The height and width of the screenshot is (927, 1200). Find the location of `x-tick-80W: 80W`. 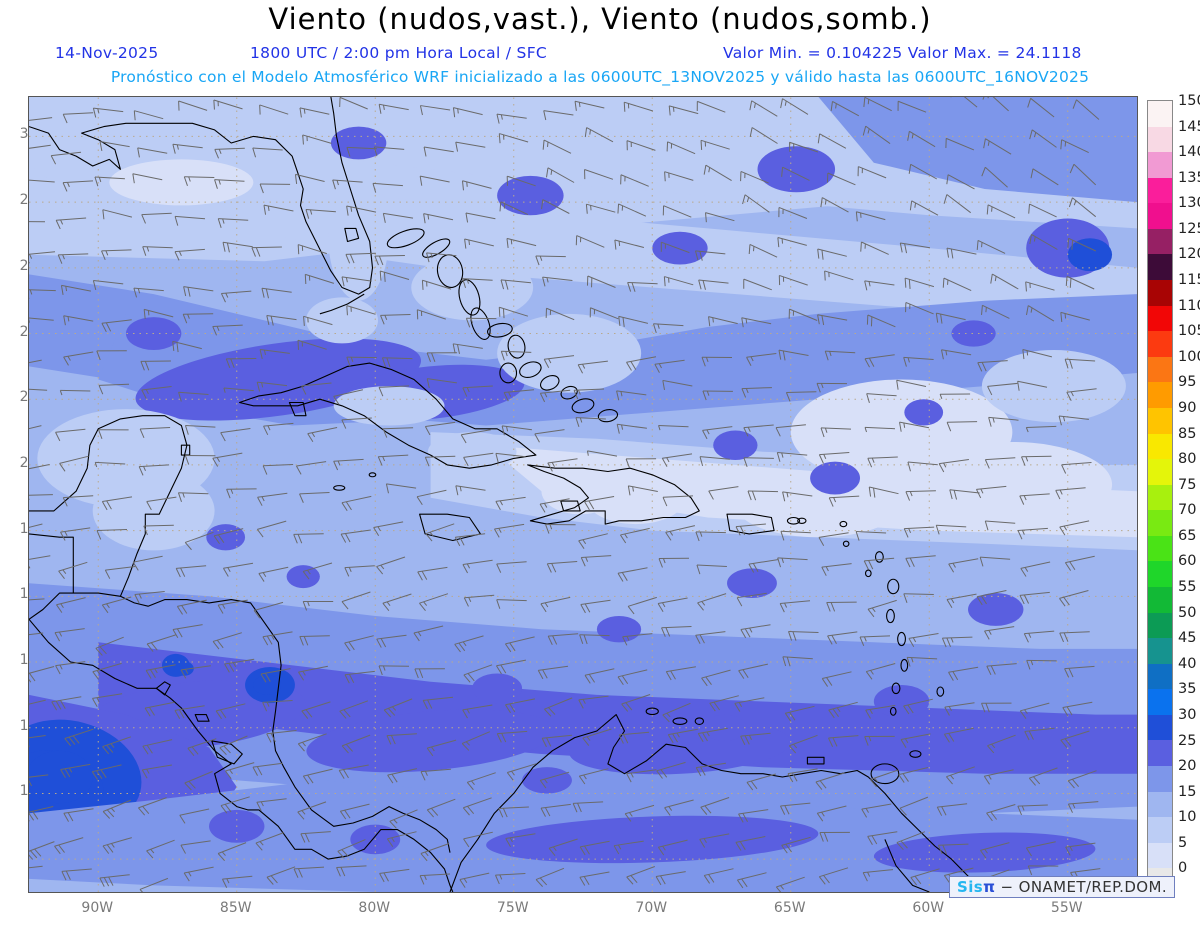

x-tick-80W: 80W is located at coordinates (374, 908).